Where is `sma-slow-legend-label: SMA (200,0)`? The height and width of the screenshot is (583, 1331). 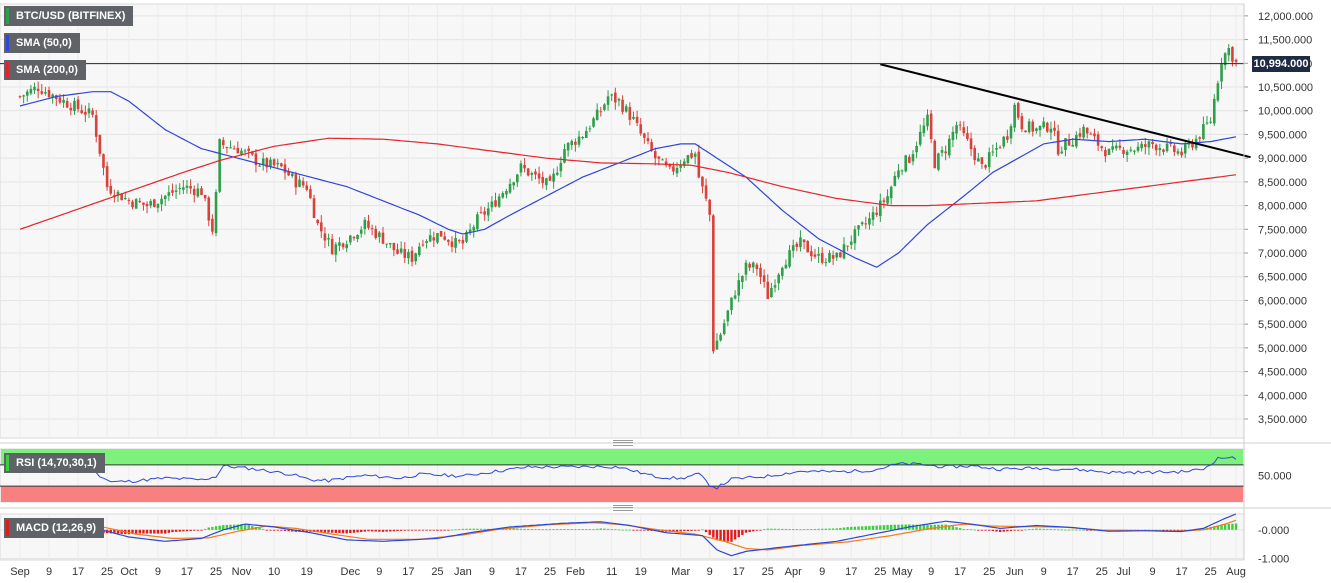 sma-slow-legend-label: SMA (200,0) is located at coordinates (47, 70).